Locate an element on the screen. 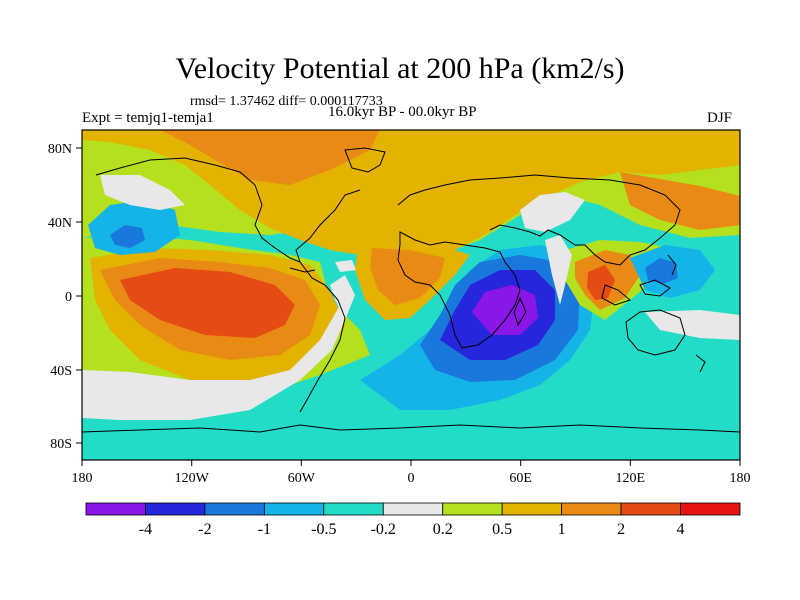 The height and width of the screenshot is (600, 800). field-africa-violet is located at coordinates (505, 310).